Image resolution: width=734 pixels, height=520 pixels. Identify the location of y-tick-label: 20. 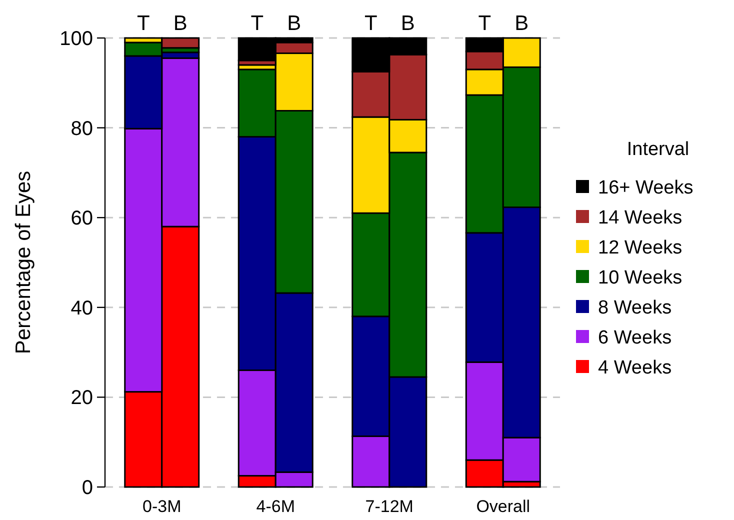
(81, 398).